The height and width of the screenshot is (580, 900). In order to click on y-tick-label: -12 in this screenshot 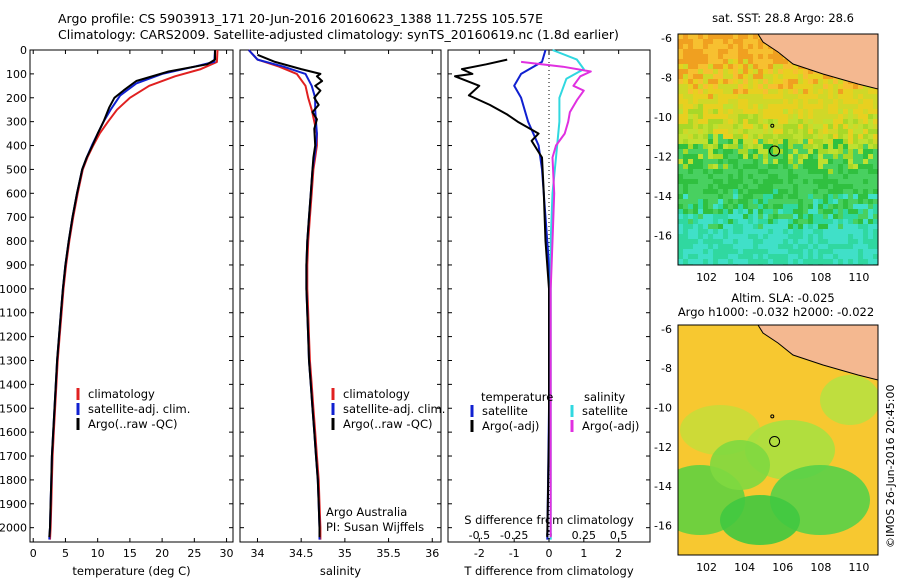, I will do `click(663, 447)`.